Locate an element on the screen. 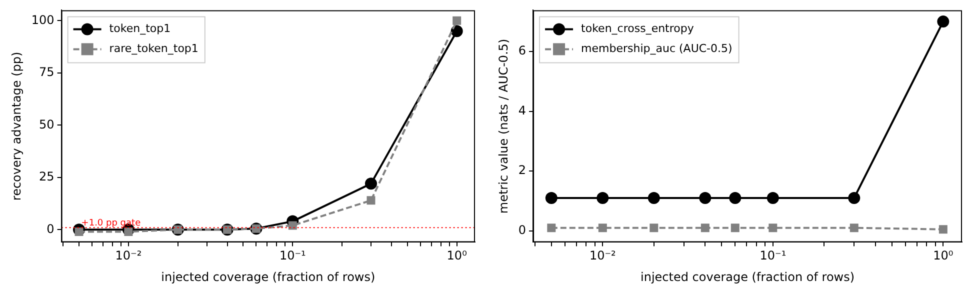 This screenshot has width=974, height=293. ref-line-label: +1.0 pp gate is located at coordinates (111, 223).